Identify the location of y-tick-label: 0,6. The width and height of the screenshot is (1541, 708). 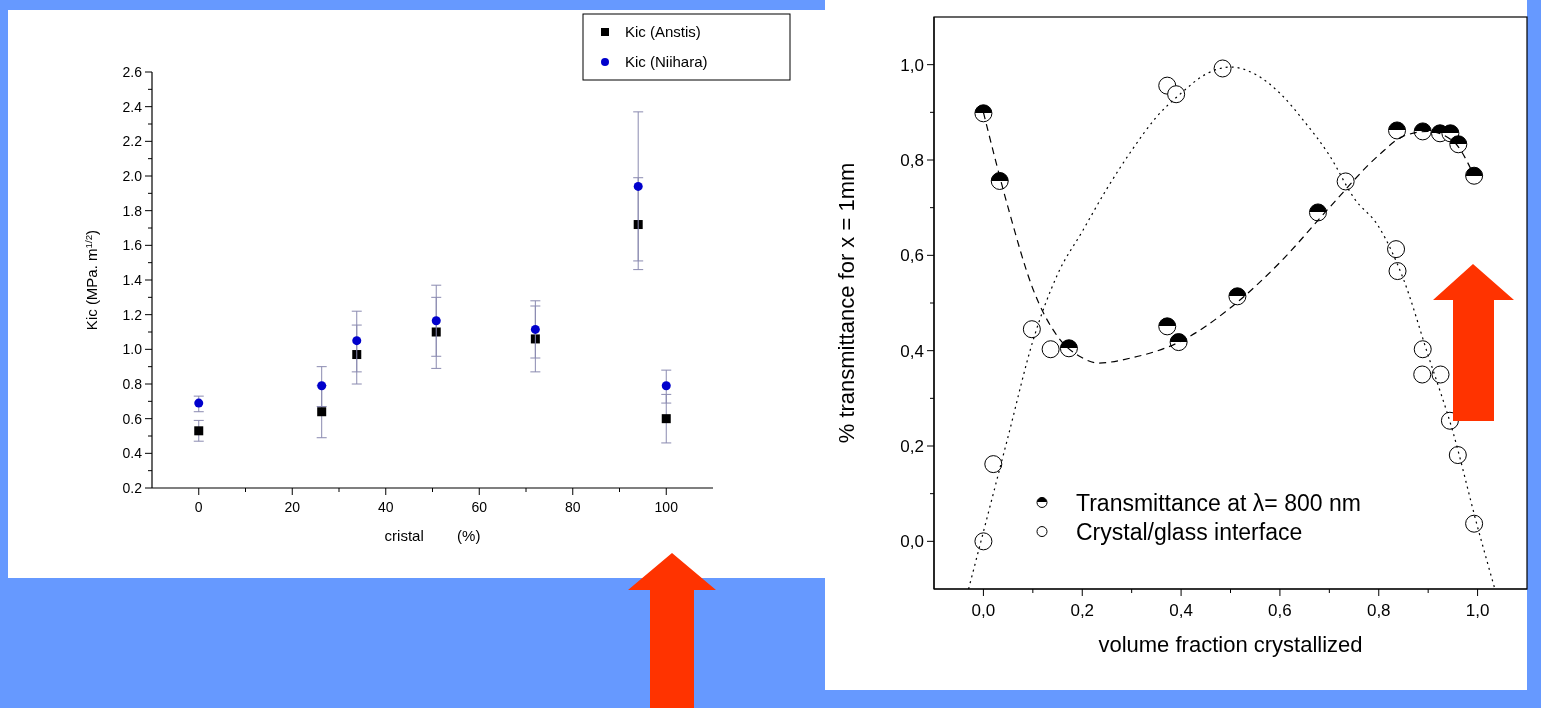
(912, 256).